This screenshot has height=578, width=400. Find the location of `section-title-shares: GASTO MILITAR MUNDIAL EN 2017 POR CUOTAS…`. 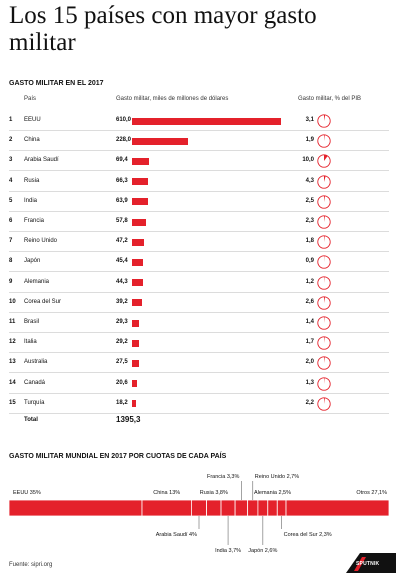

section-title-shares: GASTO MILITAR MUNDIAL EN 2017 POR CUOTAS… is located at coordinates (118, 456).